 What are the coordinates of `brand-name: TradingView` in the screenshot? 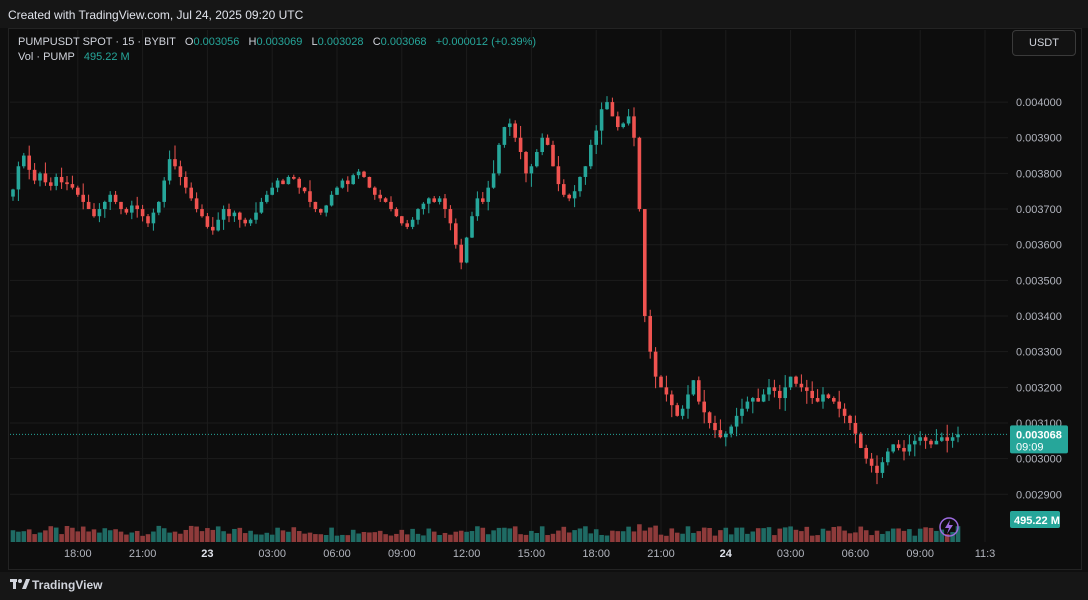 It's located at (67, 585).